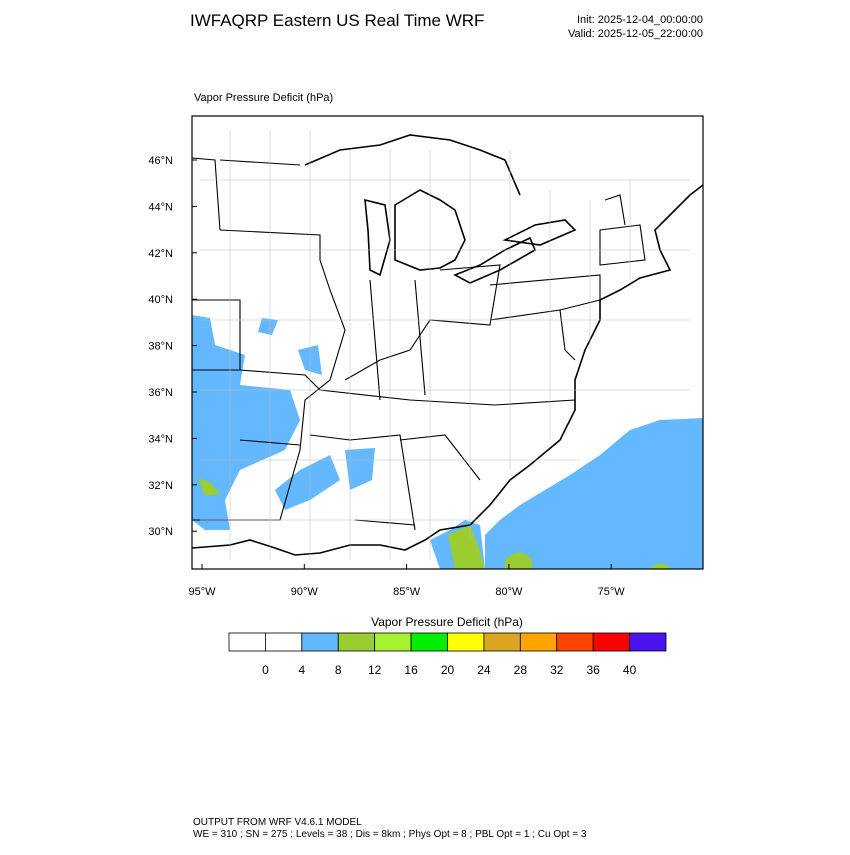 Image resolution: width=850 pixels, height=855 pixels. What do you see at coordinates (640, 20) in the screenshot?
I see `init-time: Init: 2025-12-04_00:00:00` at bounding box center [640, 20].